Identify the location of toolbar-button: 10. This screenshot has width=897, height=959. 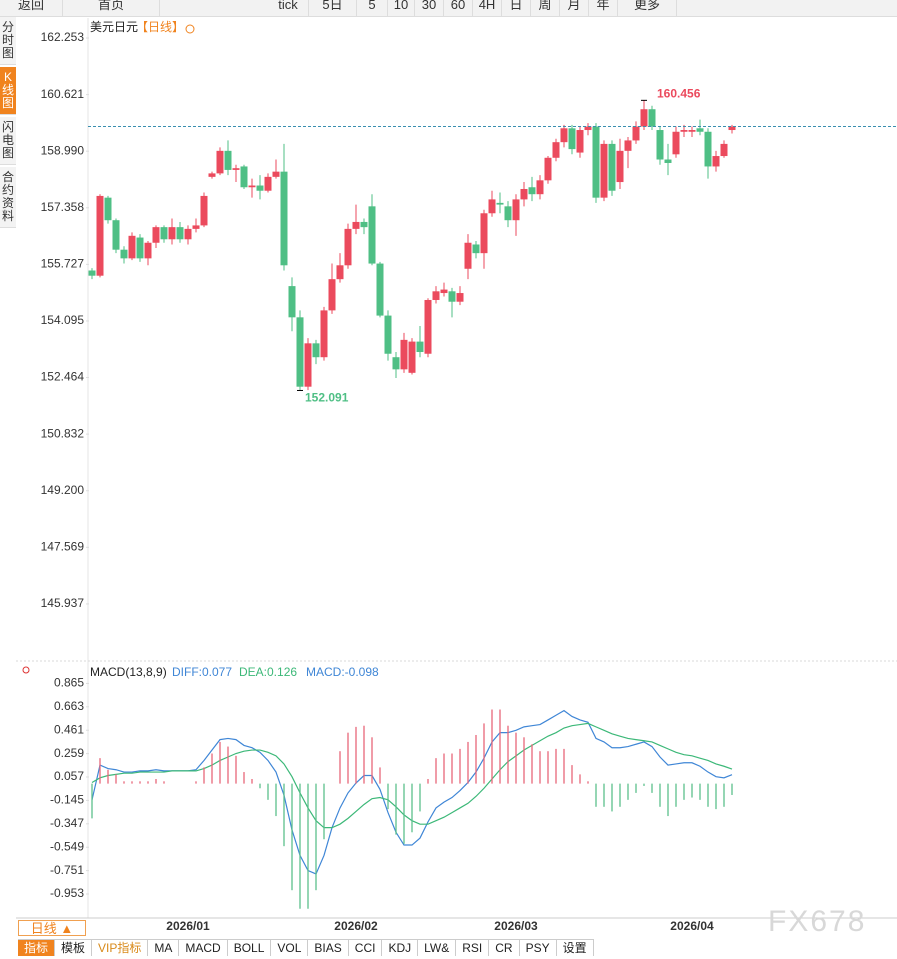
(401, 8).